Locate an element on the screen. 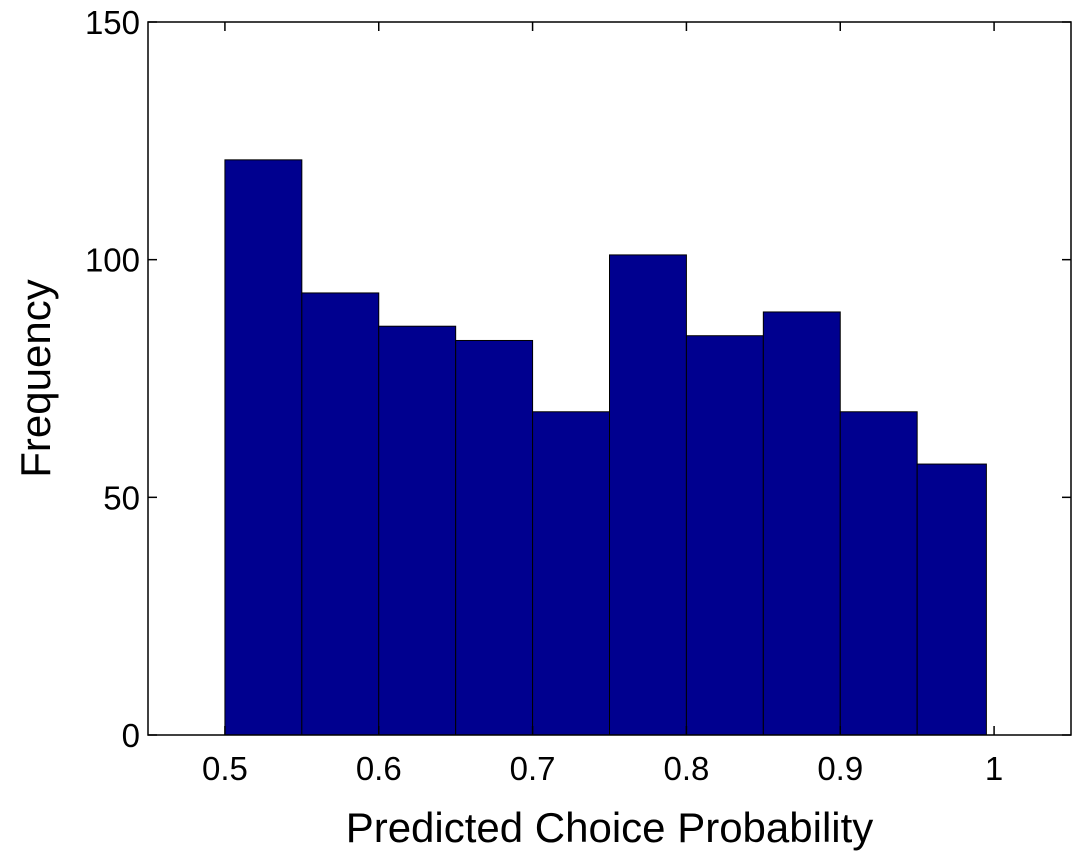  y-axis-label: Frequency is located at coordinates (35, 378).